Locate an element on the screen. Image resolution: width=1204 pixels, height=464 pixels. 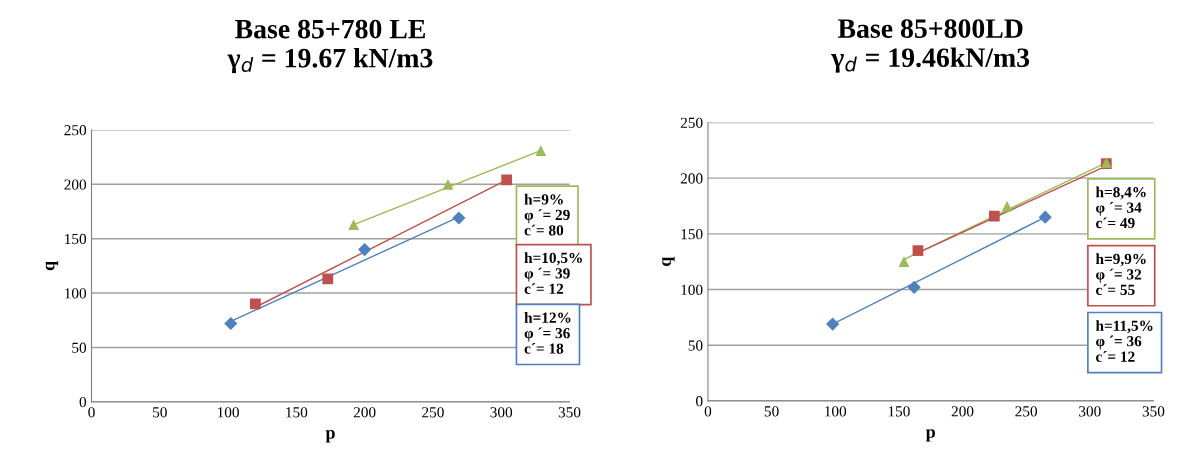
chart-title: Base 85+780 LE γ$_{d}$ = 19.67 kN/m3 is located at coordinates (330, 46).